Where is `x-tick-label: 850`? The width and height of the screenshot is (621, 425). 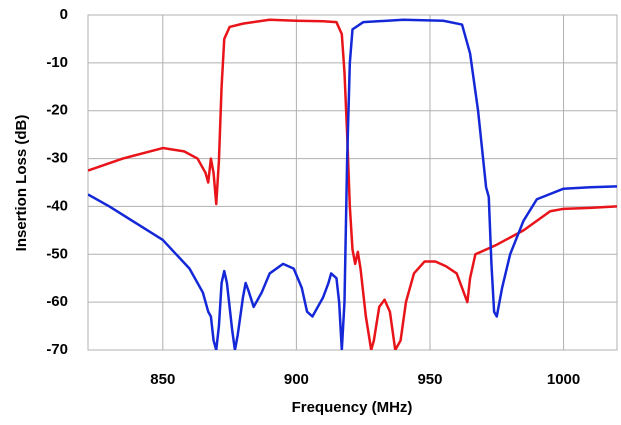 x-tick-label: 850 is located at coordinates (162, 379).